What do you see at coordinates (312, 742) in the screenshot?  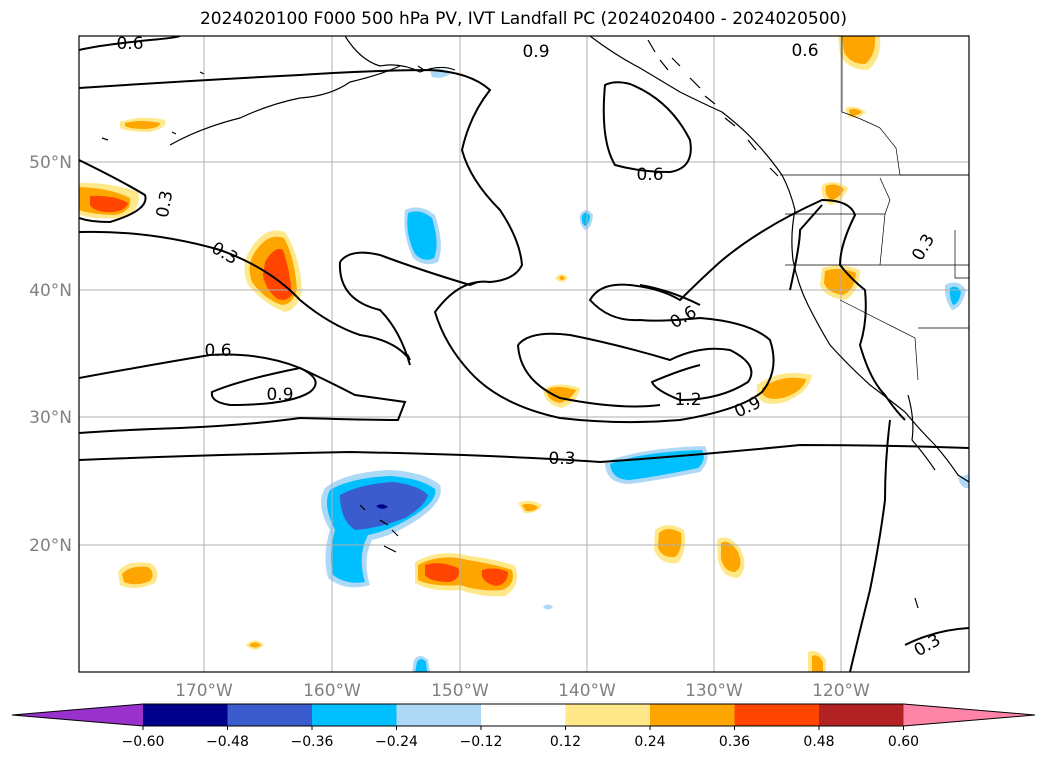 I see `colorbar-tick-label: −0.36` at bounding box center [312, 742].